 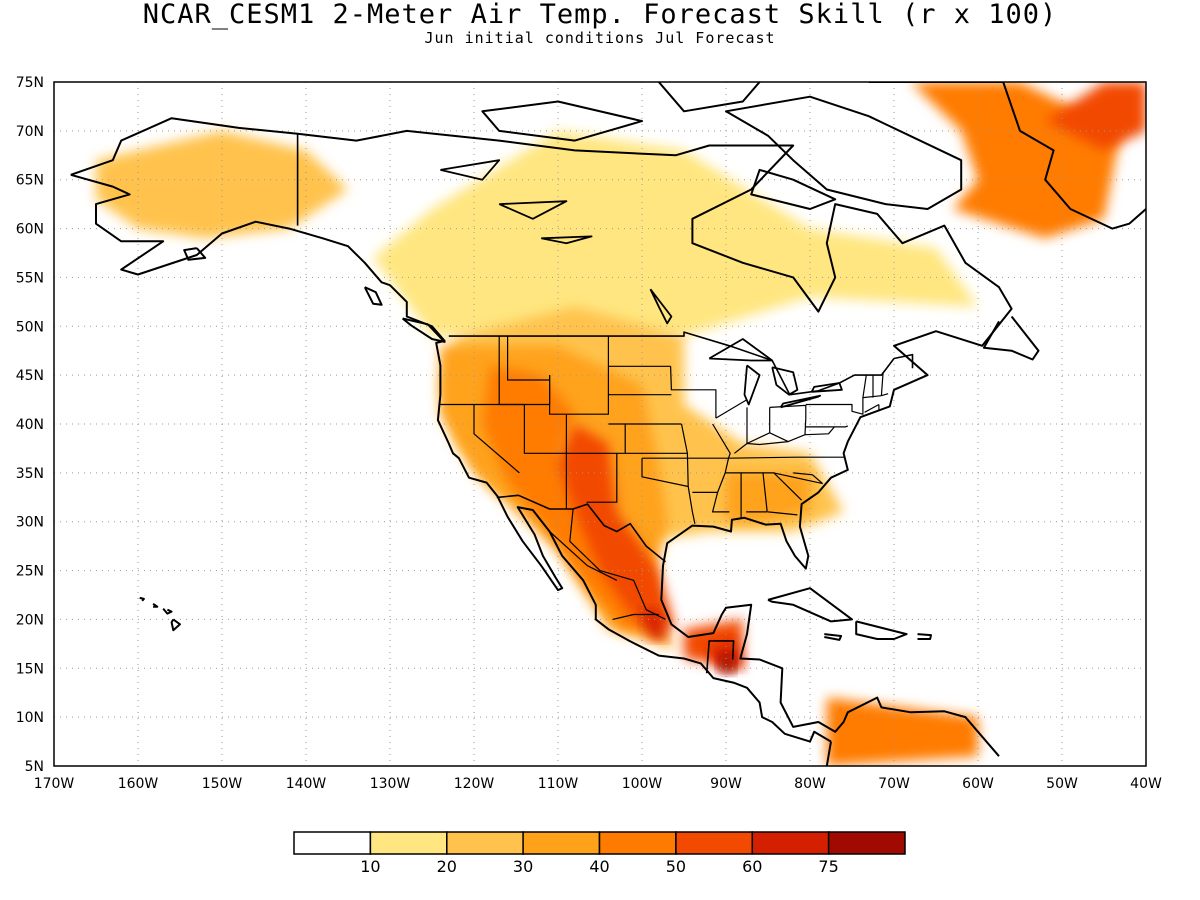 I want to click on colorbar-label: 30, so click(x=523, y=866).